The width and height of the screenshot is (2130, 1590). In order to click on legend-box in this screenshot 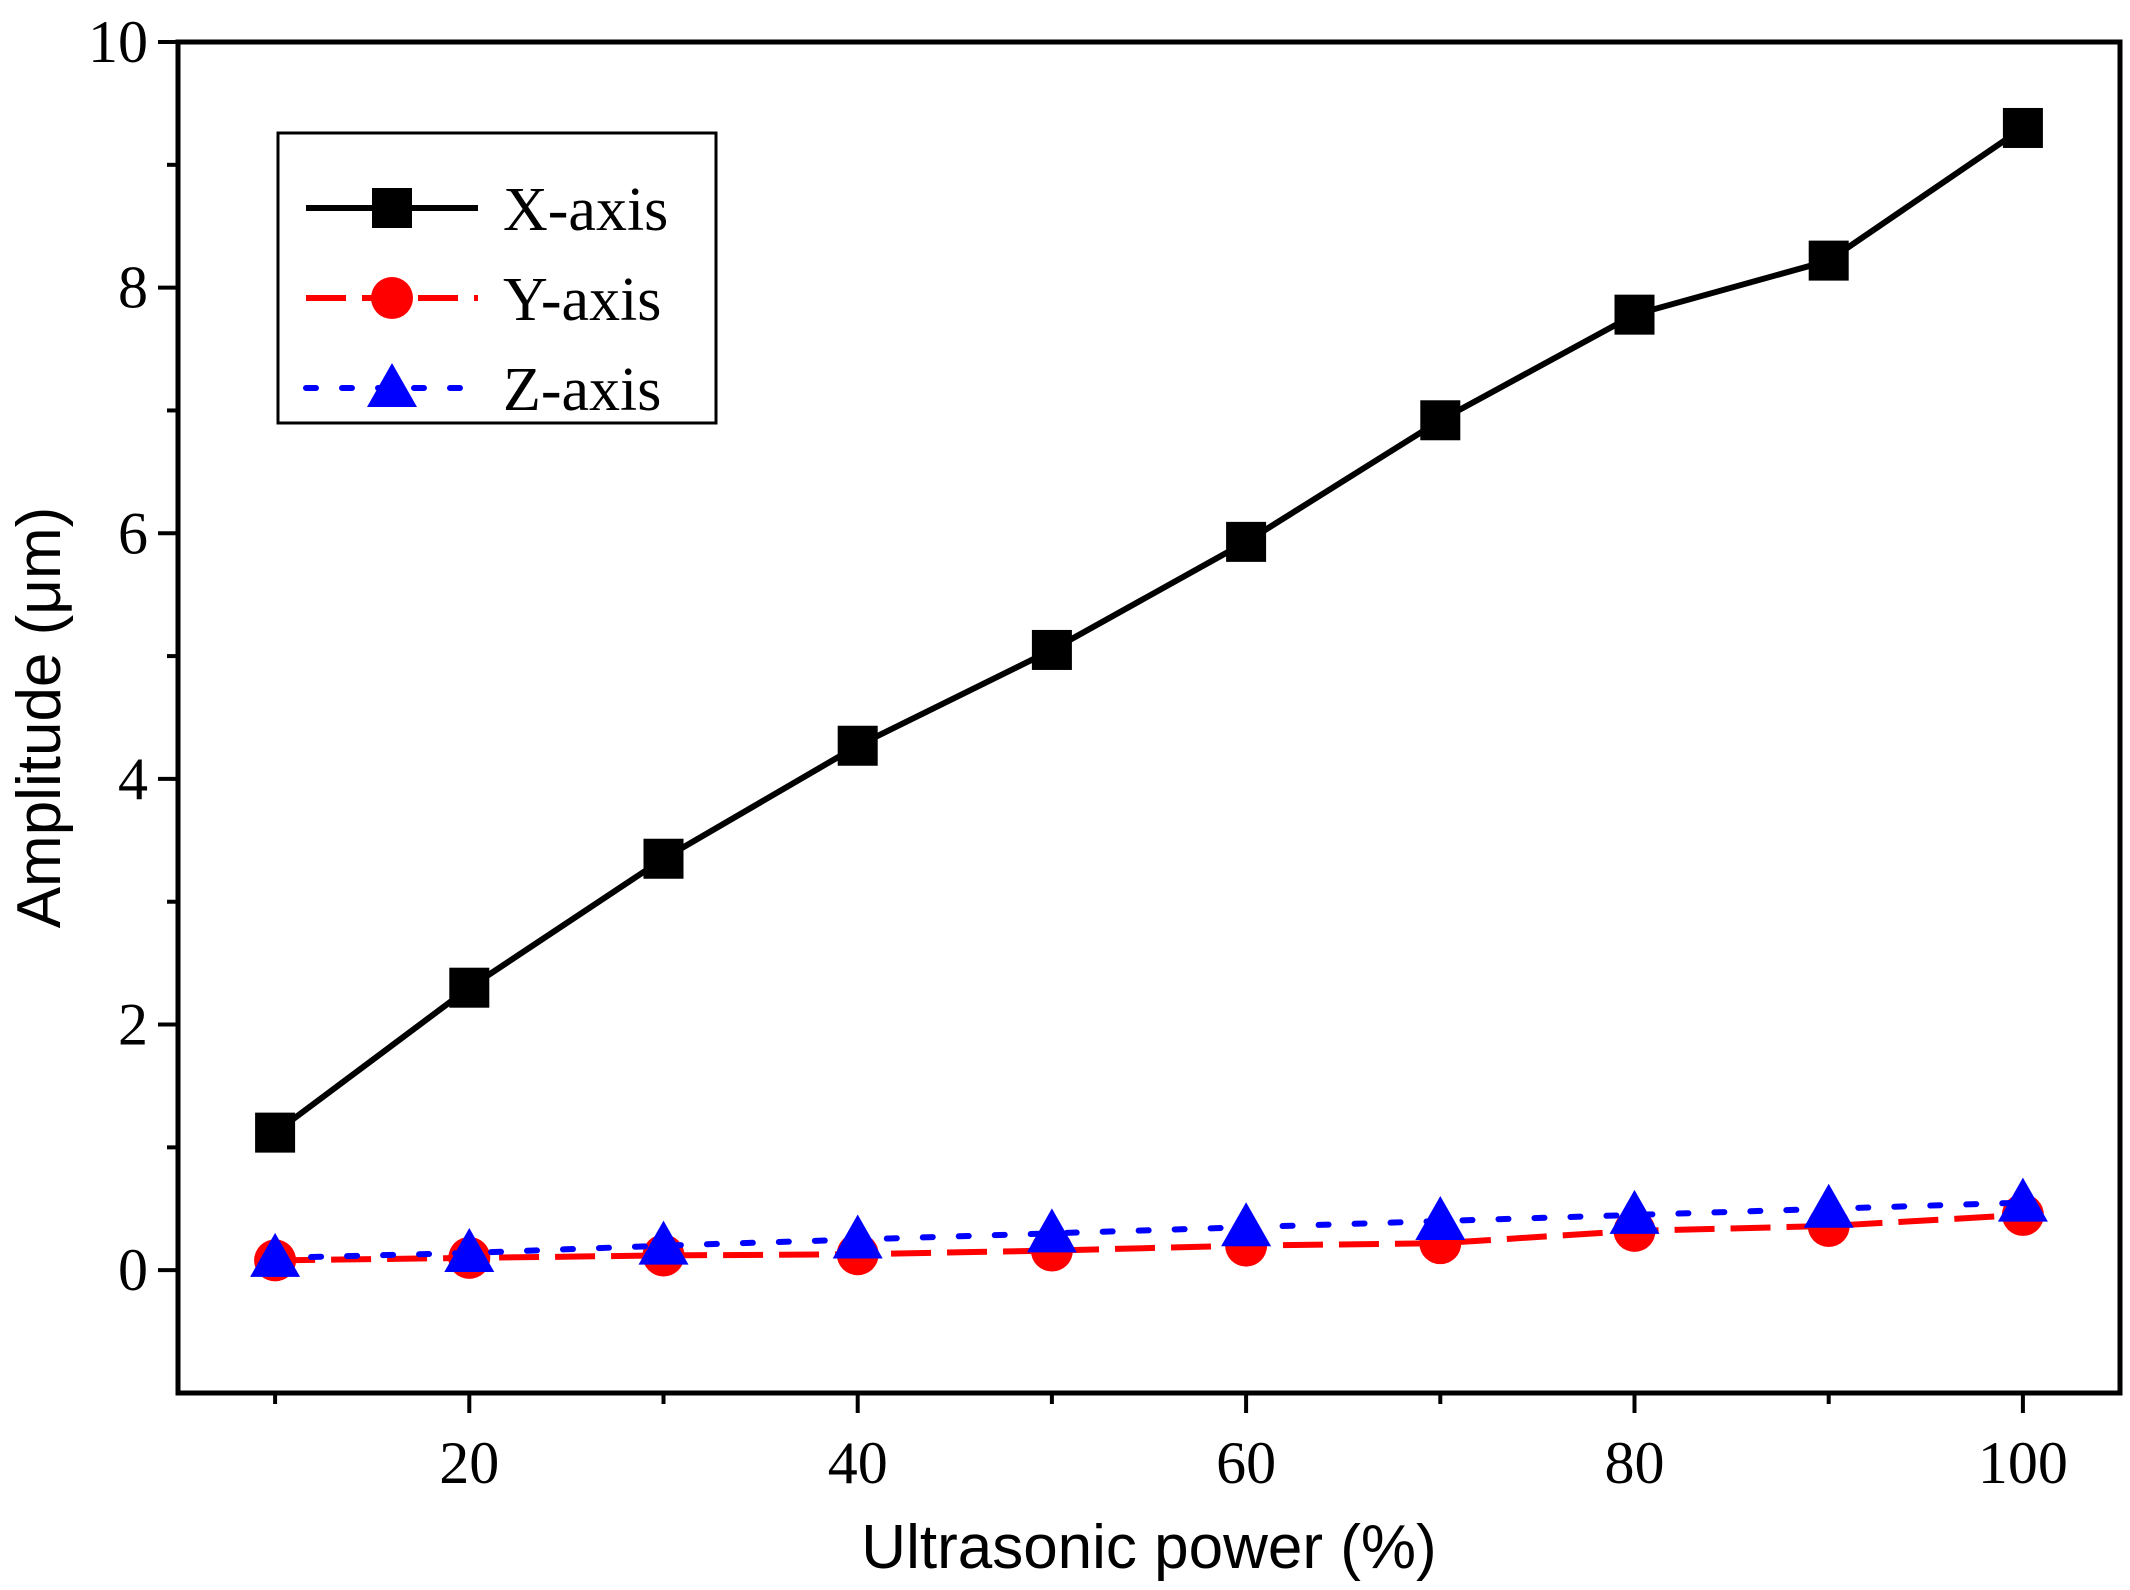, I will do `click(497, 278)`.